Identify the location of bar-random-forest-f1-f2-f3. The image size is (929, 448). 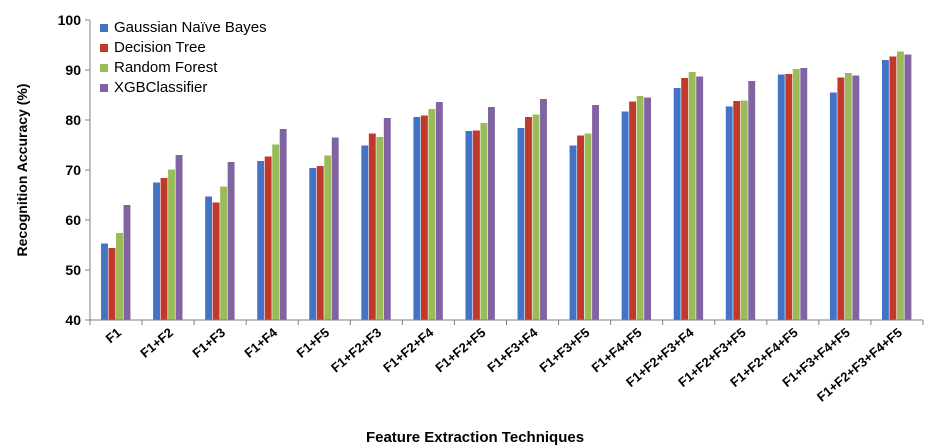
(380, 228).